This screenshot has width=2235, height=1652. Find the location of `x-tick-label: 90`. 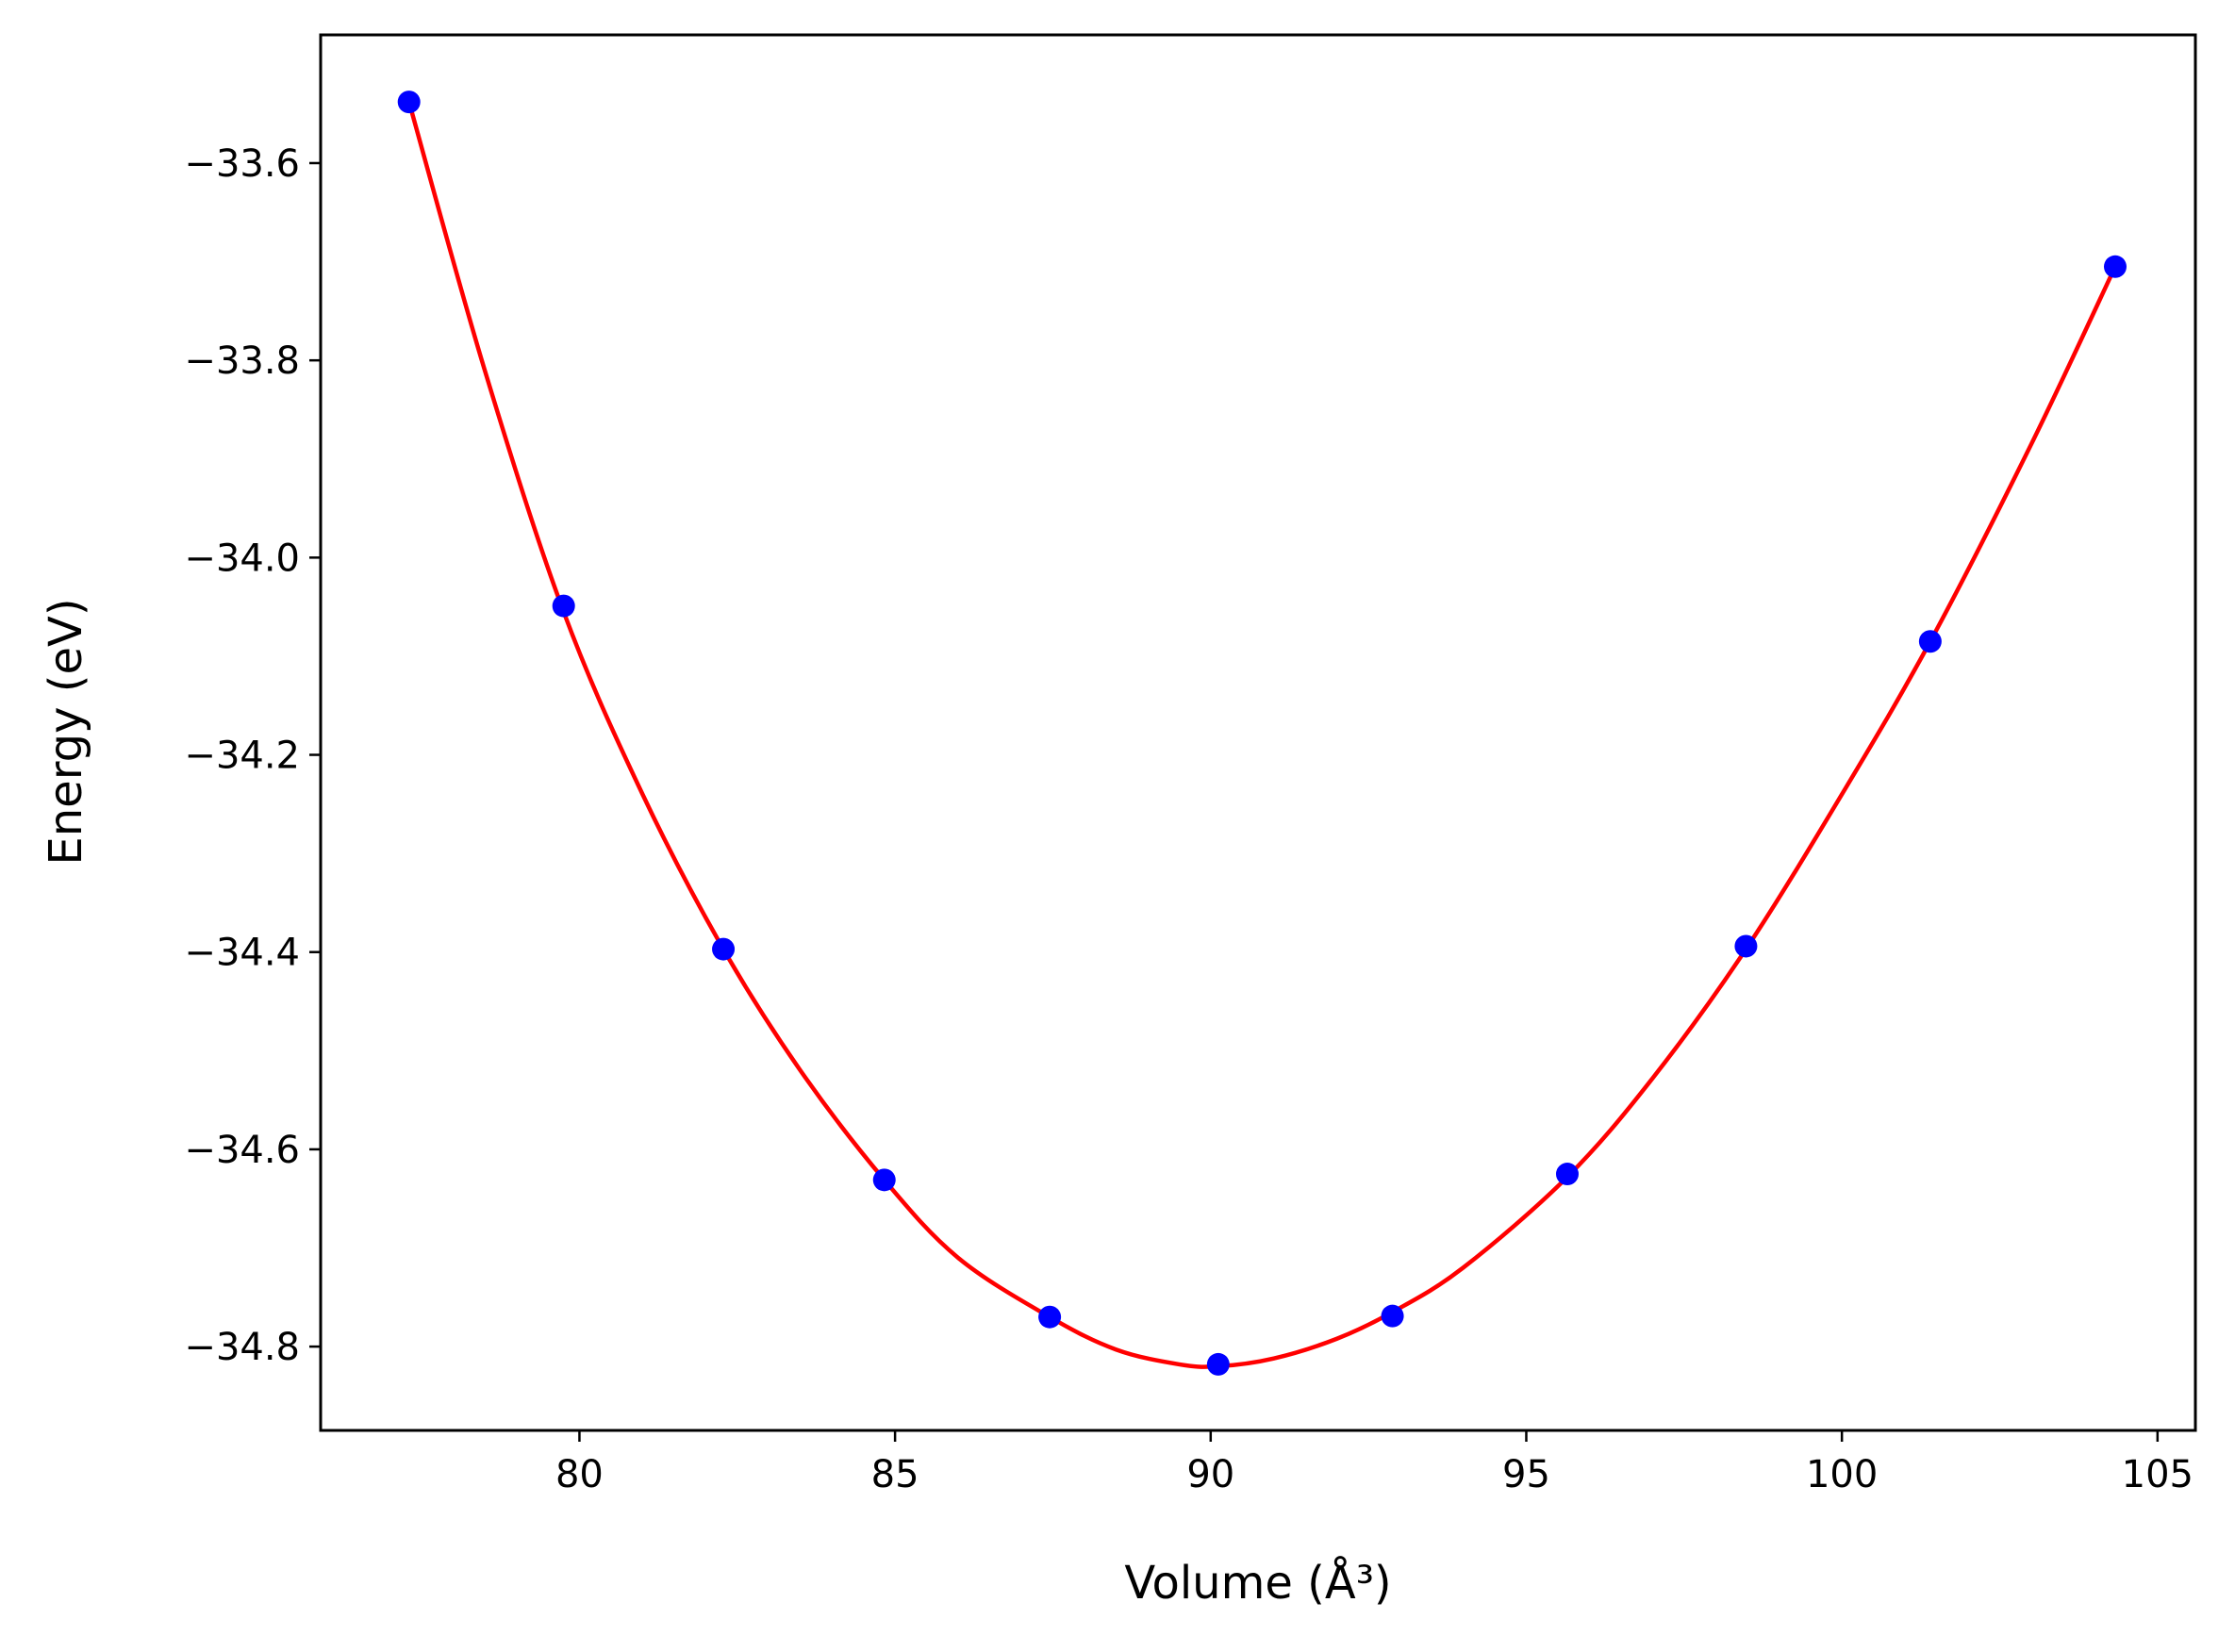

x-tick-label: 90 is located at coordinates (1210, 1474).